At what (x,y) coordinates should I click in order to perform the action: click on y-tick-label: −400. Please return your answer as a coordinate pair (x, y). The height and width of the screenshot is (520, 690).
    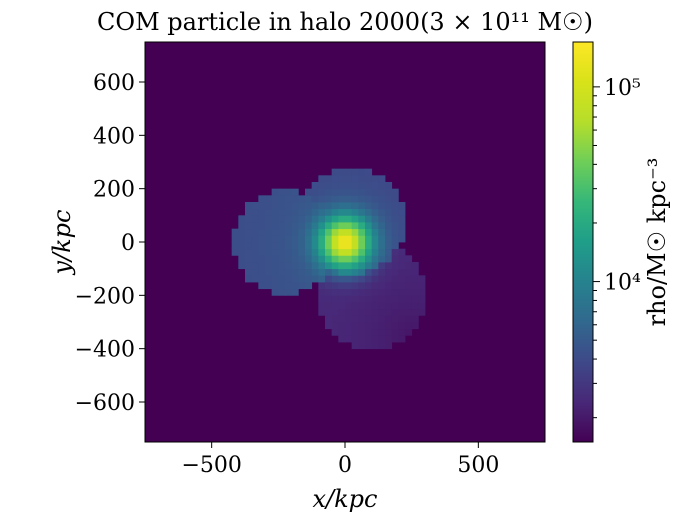
    Looking at the image, I should click on (105, 350).